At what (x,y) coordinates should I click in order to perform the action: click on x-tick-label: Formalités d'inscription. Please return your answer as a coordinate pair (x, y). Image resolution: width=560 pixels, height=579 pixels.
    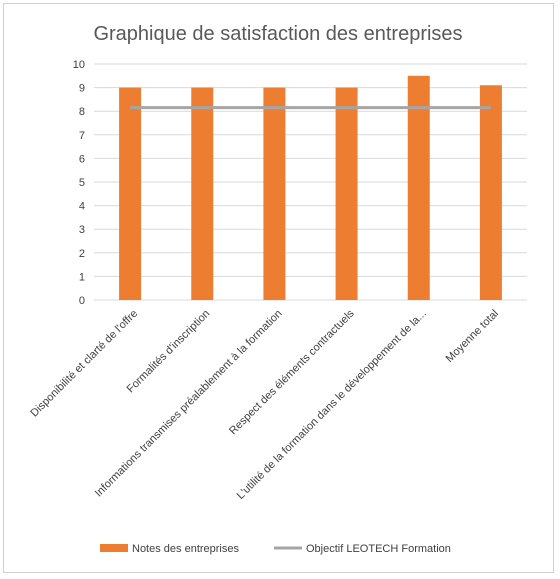
    Looking at the image, I should click on (169, 352).